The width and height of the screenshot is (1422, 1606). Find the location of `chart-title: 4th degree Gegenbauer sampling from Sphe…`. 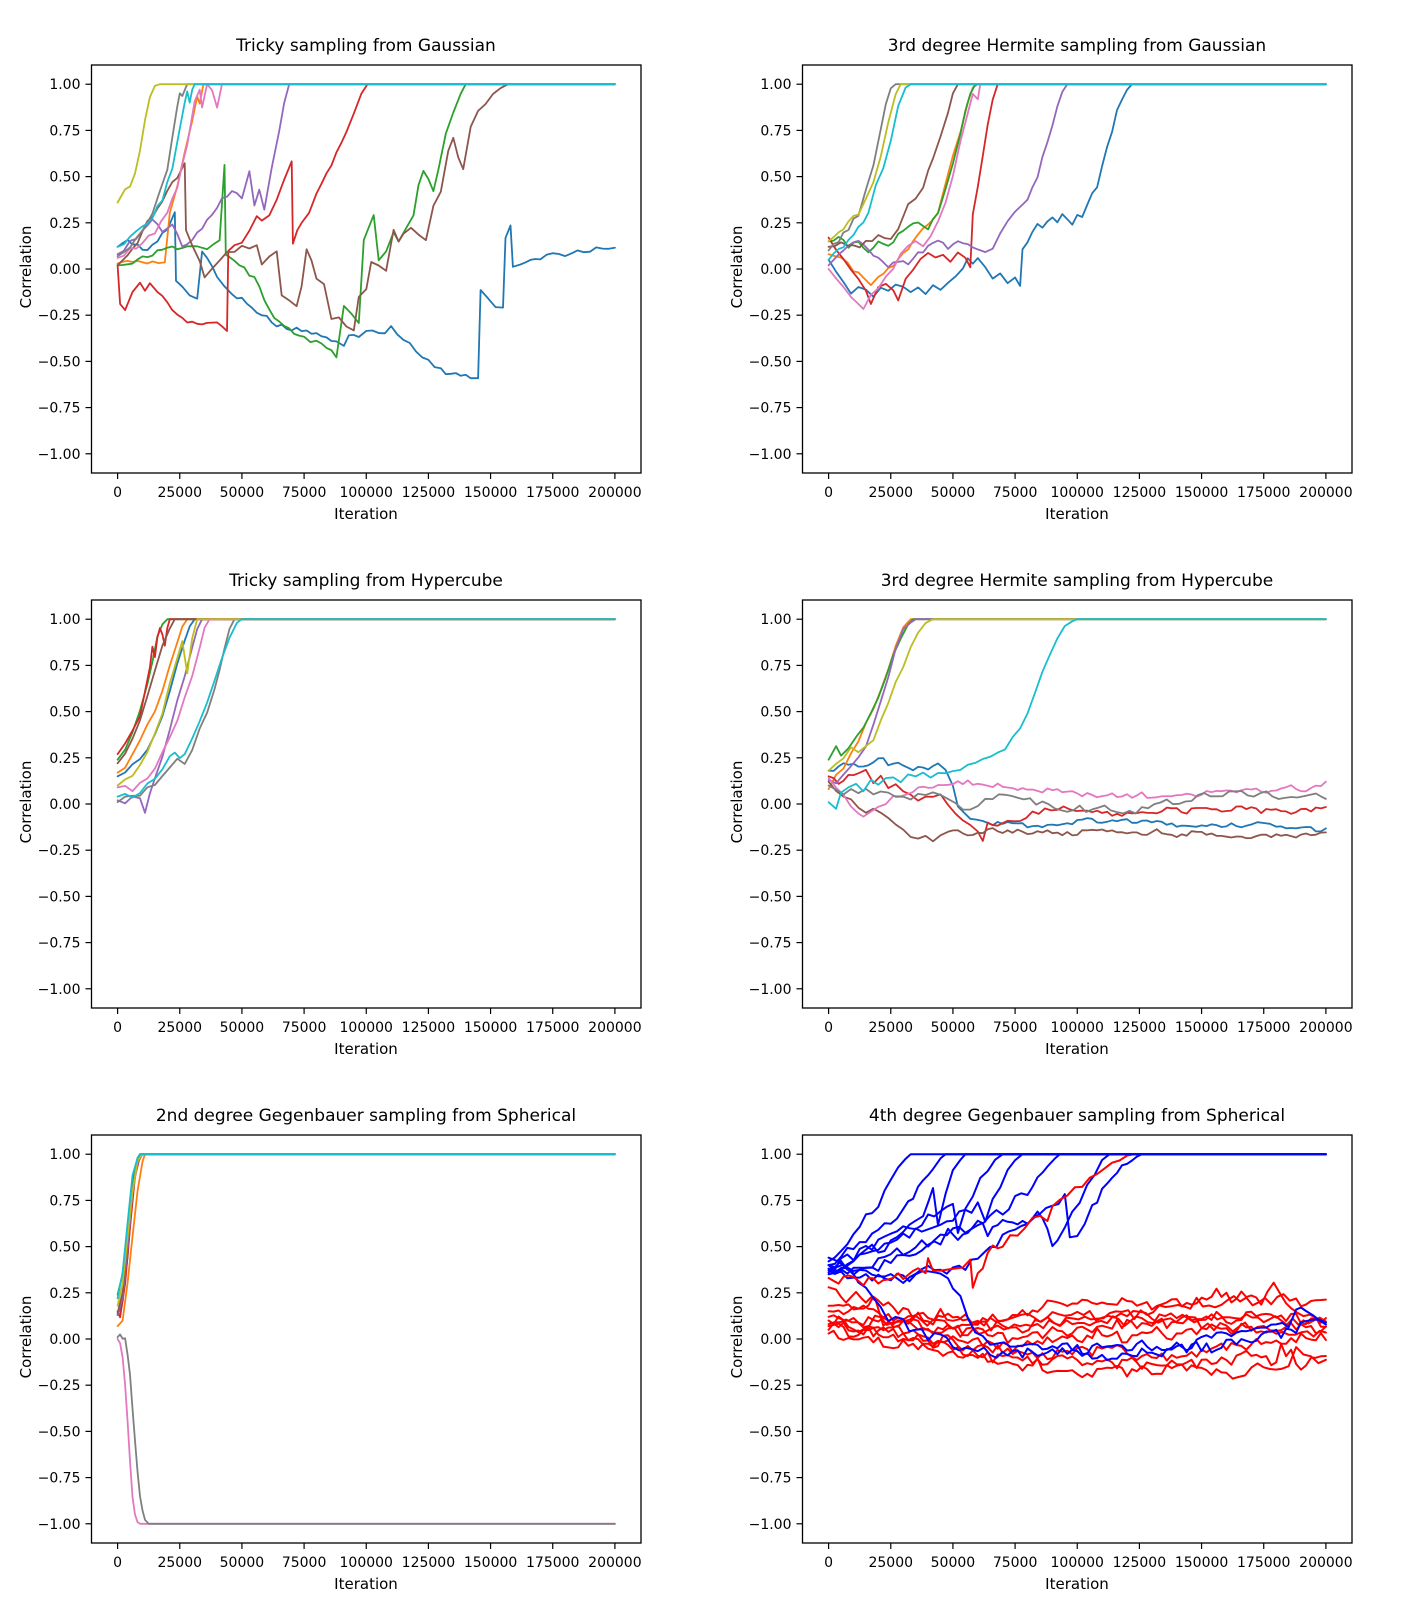

chart-title: 4th degree Gegenbauer sampling from Sphe… is located at coordinates (1077, 1116).